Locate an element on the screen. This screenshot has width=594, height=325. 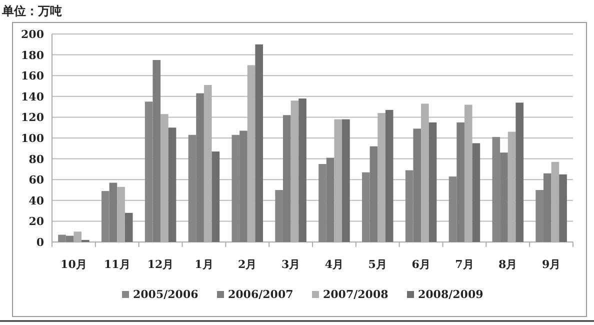
legend-label: 2007/2008 is located at coordinates (356, 294).